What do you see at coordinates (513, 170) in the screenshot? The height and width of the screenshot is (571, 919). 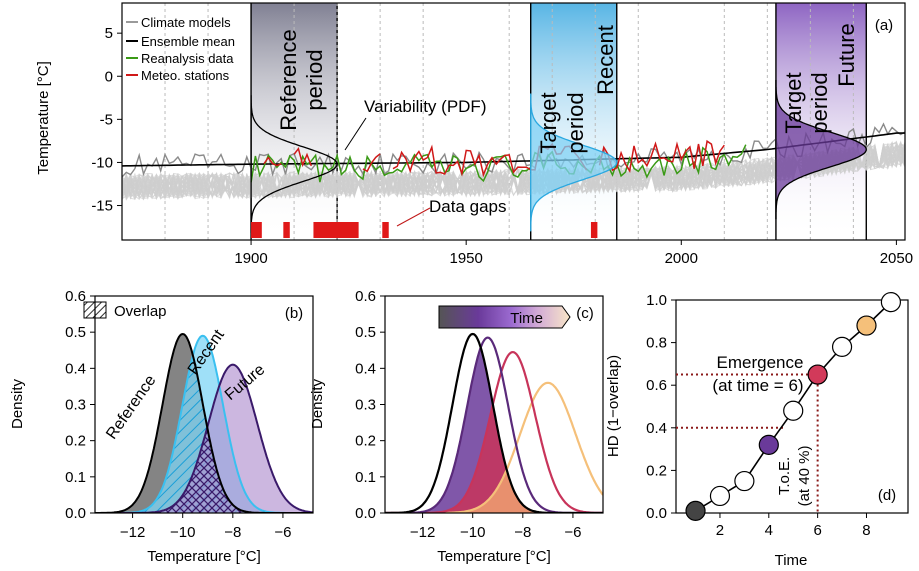 I see `model-line` at bounding box center [513, 170].